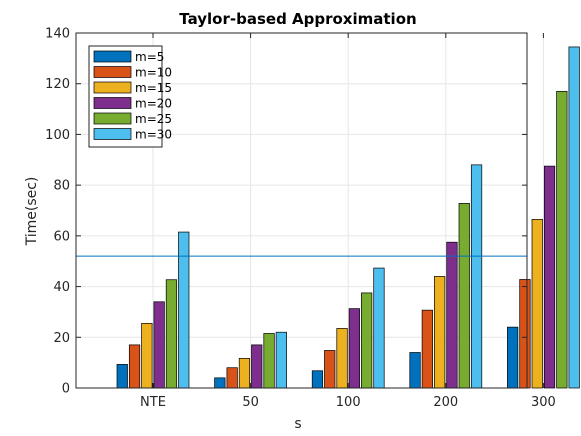  What do you see at coordinates (149, 57) in the screenshot?
I see `legend-label-m=5: m=5` at bounding box center [149, 57].